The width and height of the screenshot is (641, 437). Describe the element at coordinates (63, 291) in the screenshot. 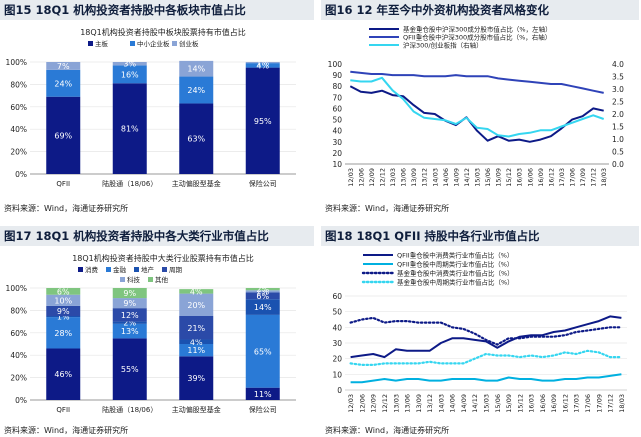

I see `data-label: 6%` at that location.